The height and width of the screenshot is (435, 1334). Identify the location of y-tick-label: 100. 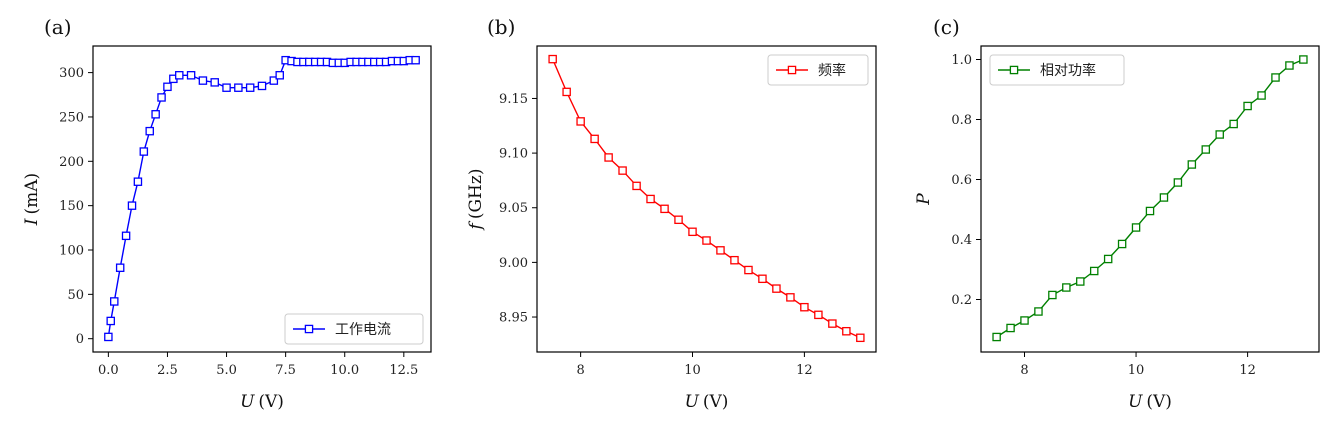
(71, 251).